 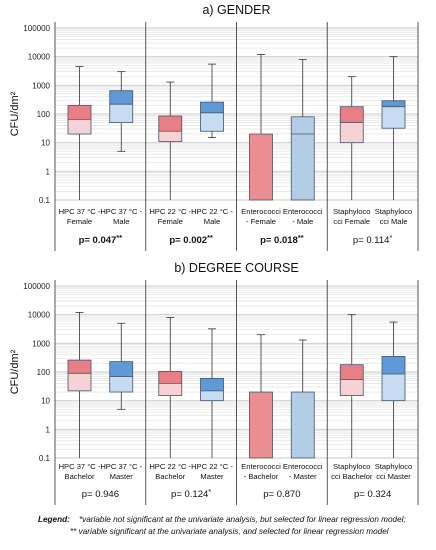 I want to click on category-label: HPC 37 °C -Male, so click(x=121, y=216).